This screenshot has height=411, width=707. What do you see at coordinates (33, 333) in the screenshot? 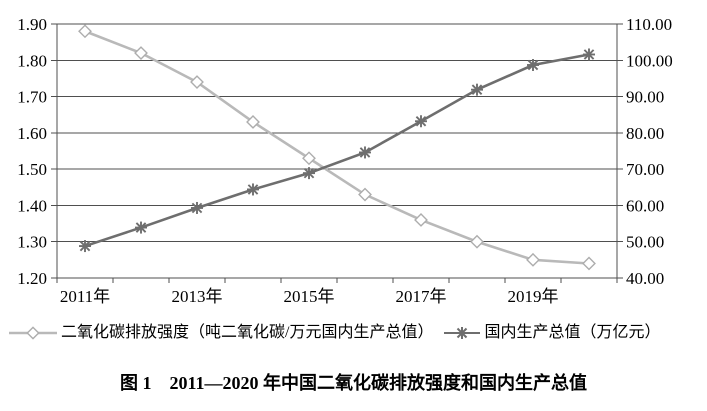
I see `co2-series-legend-marker-icon` at bounding box center [33, 333].